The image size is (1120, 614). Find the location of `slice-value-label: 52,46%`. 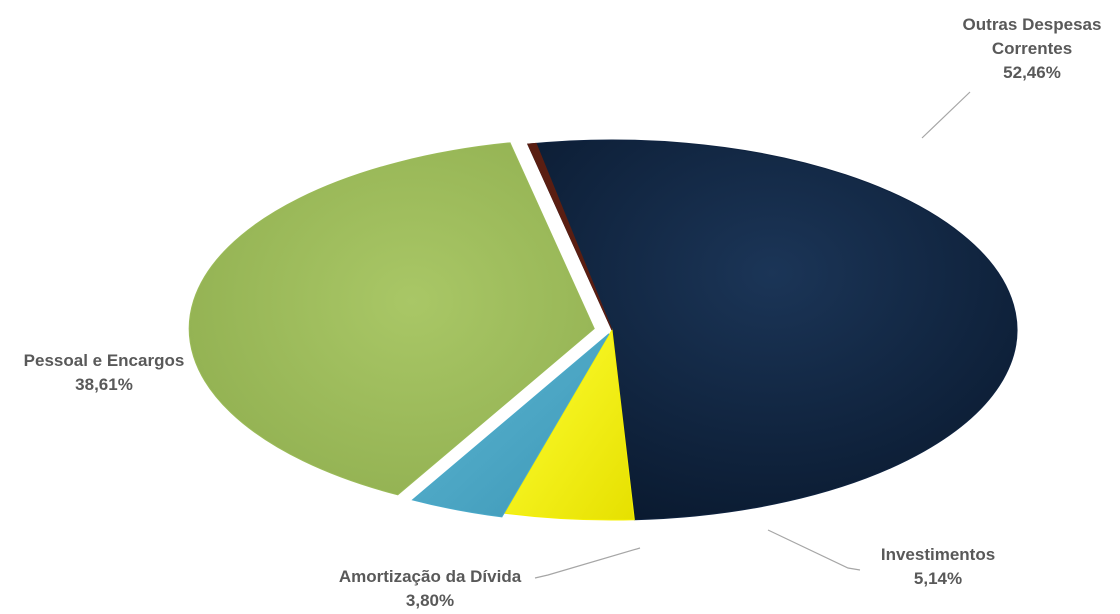

slice-value-label: 52,46% is located at coordinates (1032, 72).